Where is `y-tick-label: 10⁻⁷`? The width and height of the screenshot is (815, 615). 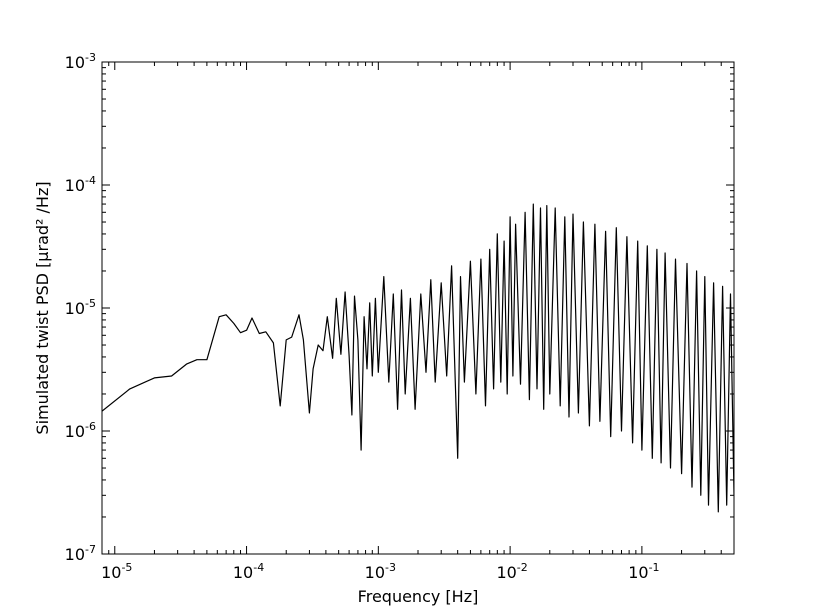 y-tick-label: 10⁻⁷ is located at coordinates (80, 553).